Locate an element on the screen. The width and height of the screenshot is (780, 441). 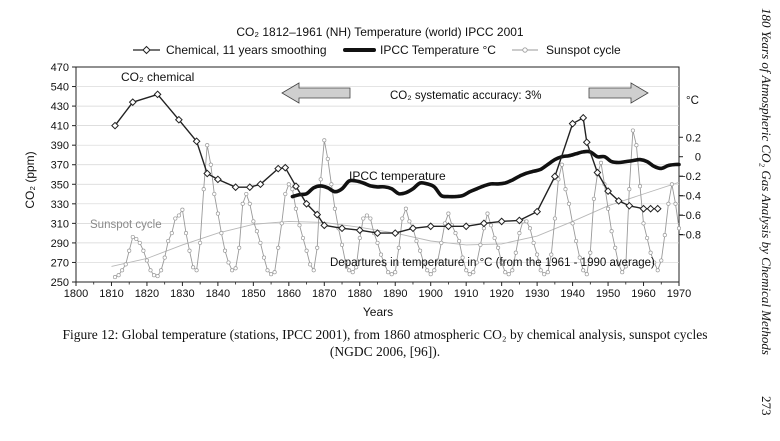
x-tick-label: 1960 is located at coordinates (643, 294).